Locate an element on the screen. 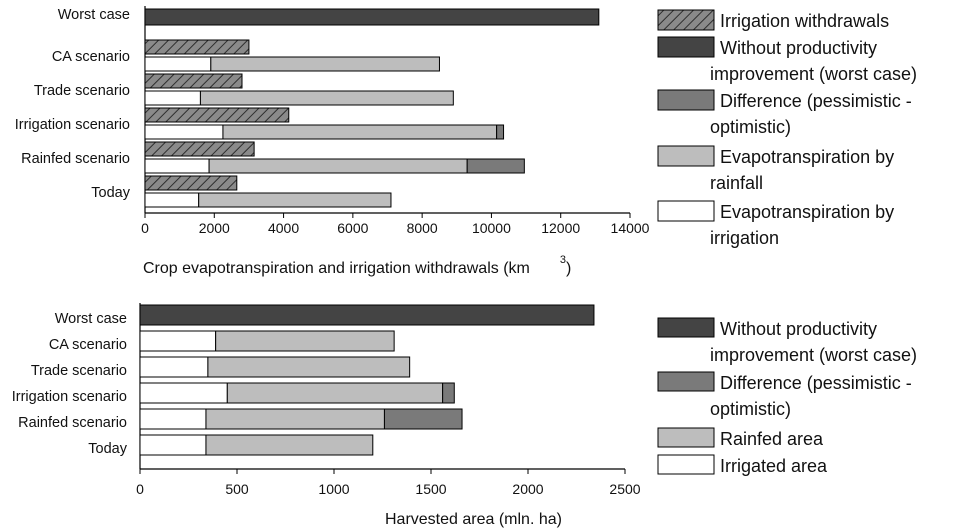  c2-category-label: Trade scenario is located at coordinates (79, 371).